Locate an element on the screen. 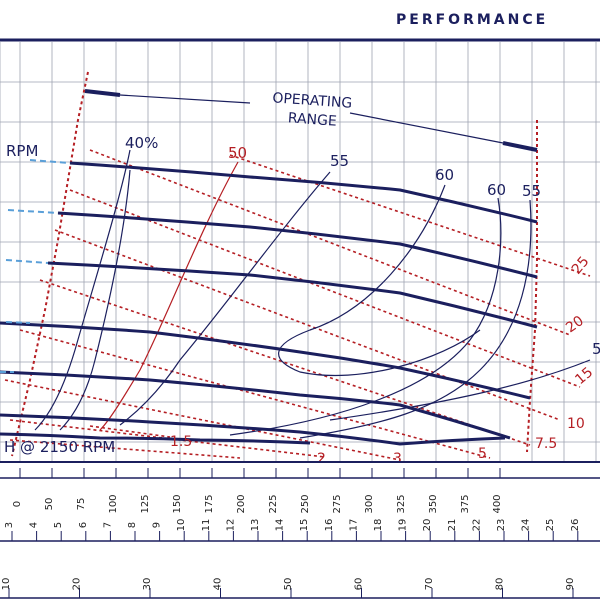 The width and height of the screenshot is (600, 600). axis-0-label-10: 275 is located at coordinates (337, 503).